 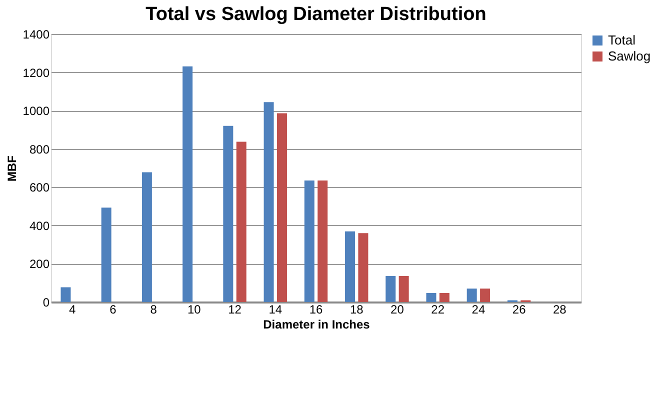 What do you see at coordinates (235, 309) in the screenshot?
I see `x-tick-label: 12` at bounding box center [235, 309].